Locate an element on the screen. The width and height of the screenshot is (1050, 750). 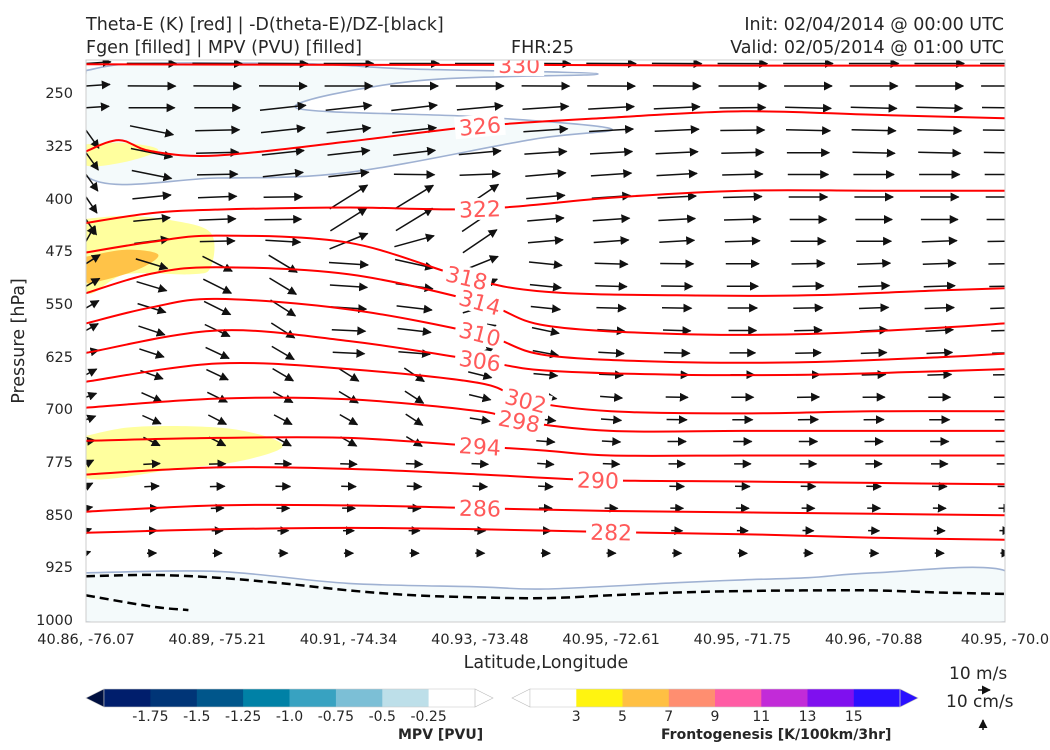
pressure-tick-label: 325 is located at coordinates (59, 146).